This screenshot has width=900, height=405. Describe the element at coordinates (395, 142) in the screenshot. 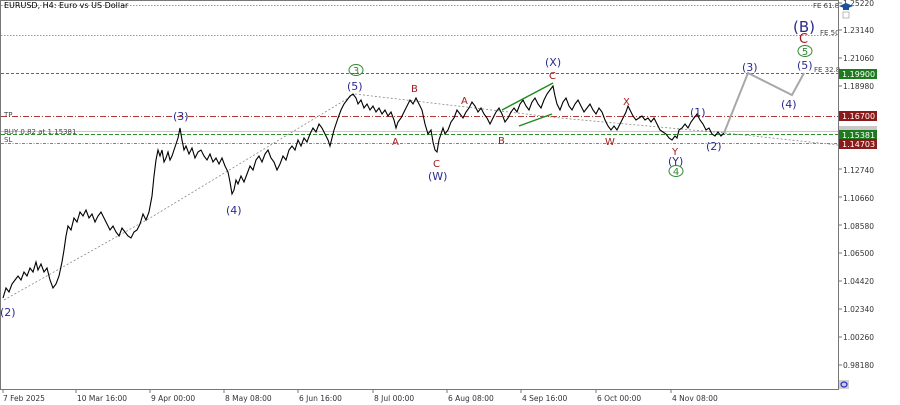

I see `wave-label-A1: A` at that location.